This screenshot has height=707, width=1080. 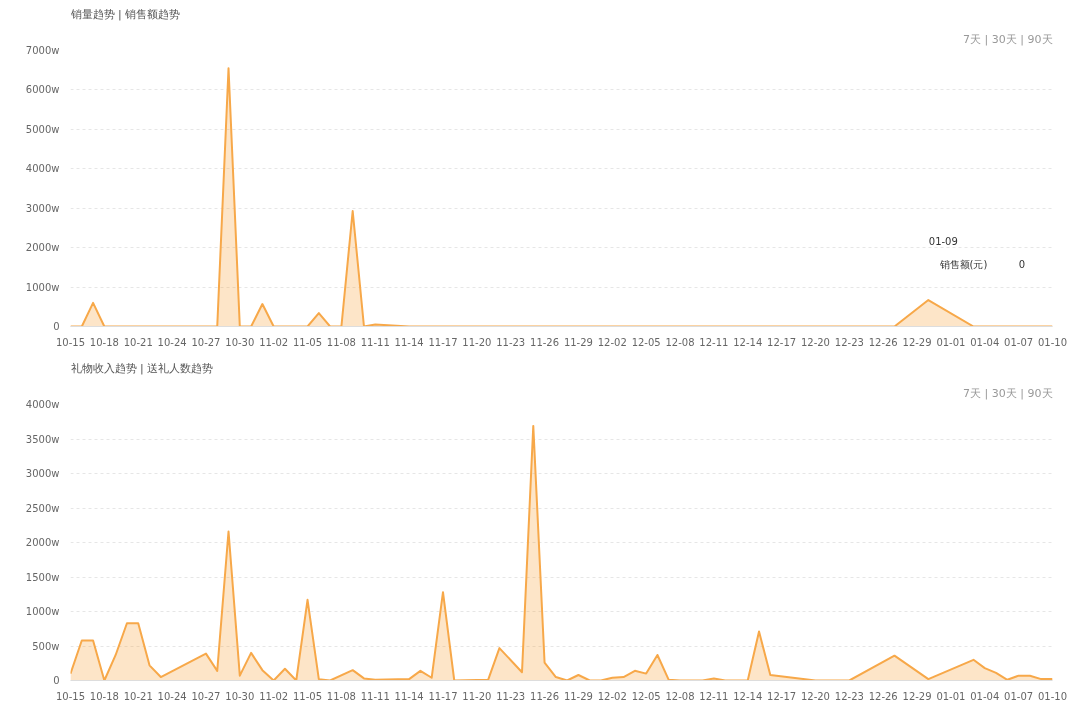 I want to click on y-tick-label: 500w, so click(x=46, y=646).